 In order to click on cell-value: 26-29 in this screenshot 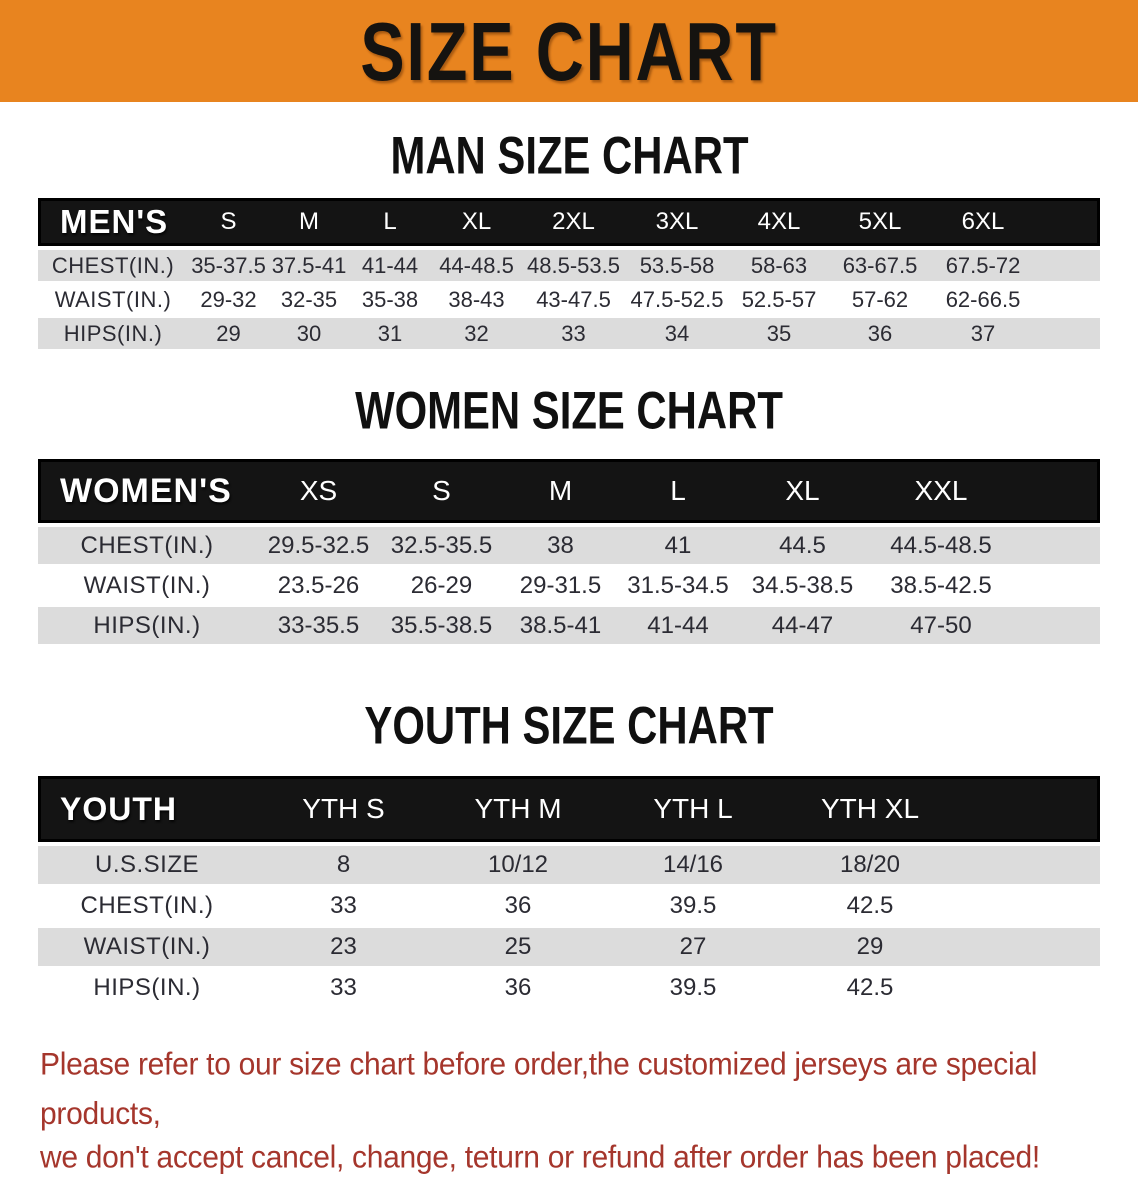, I will do `click(441, 585)`.